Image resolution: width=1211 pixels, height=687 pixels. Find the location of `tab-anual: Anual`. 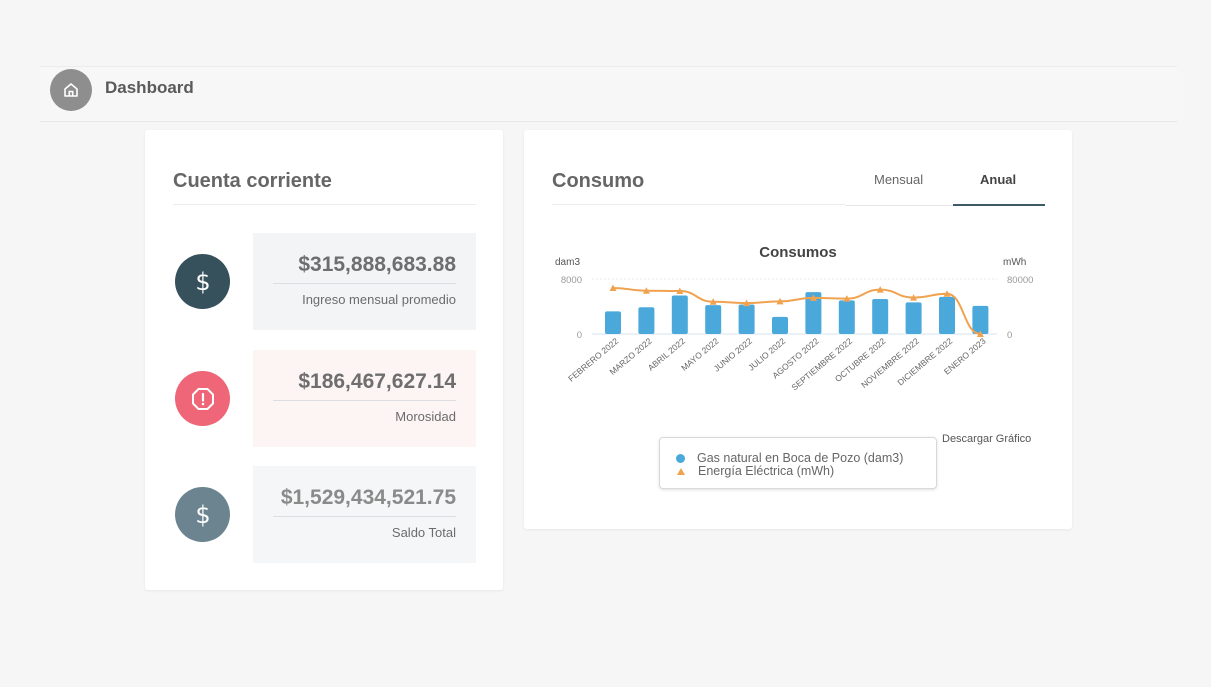

tab-anual: Anual is located at coordinates (998, 179).